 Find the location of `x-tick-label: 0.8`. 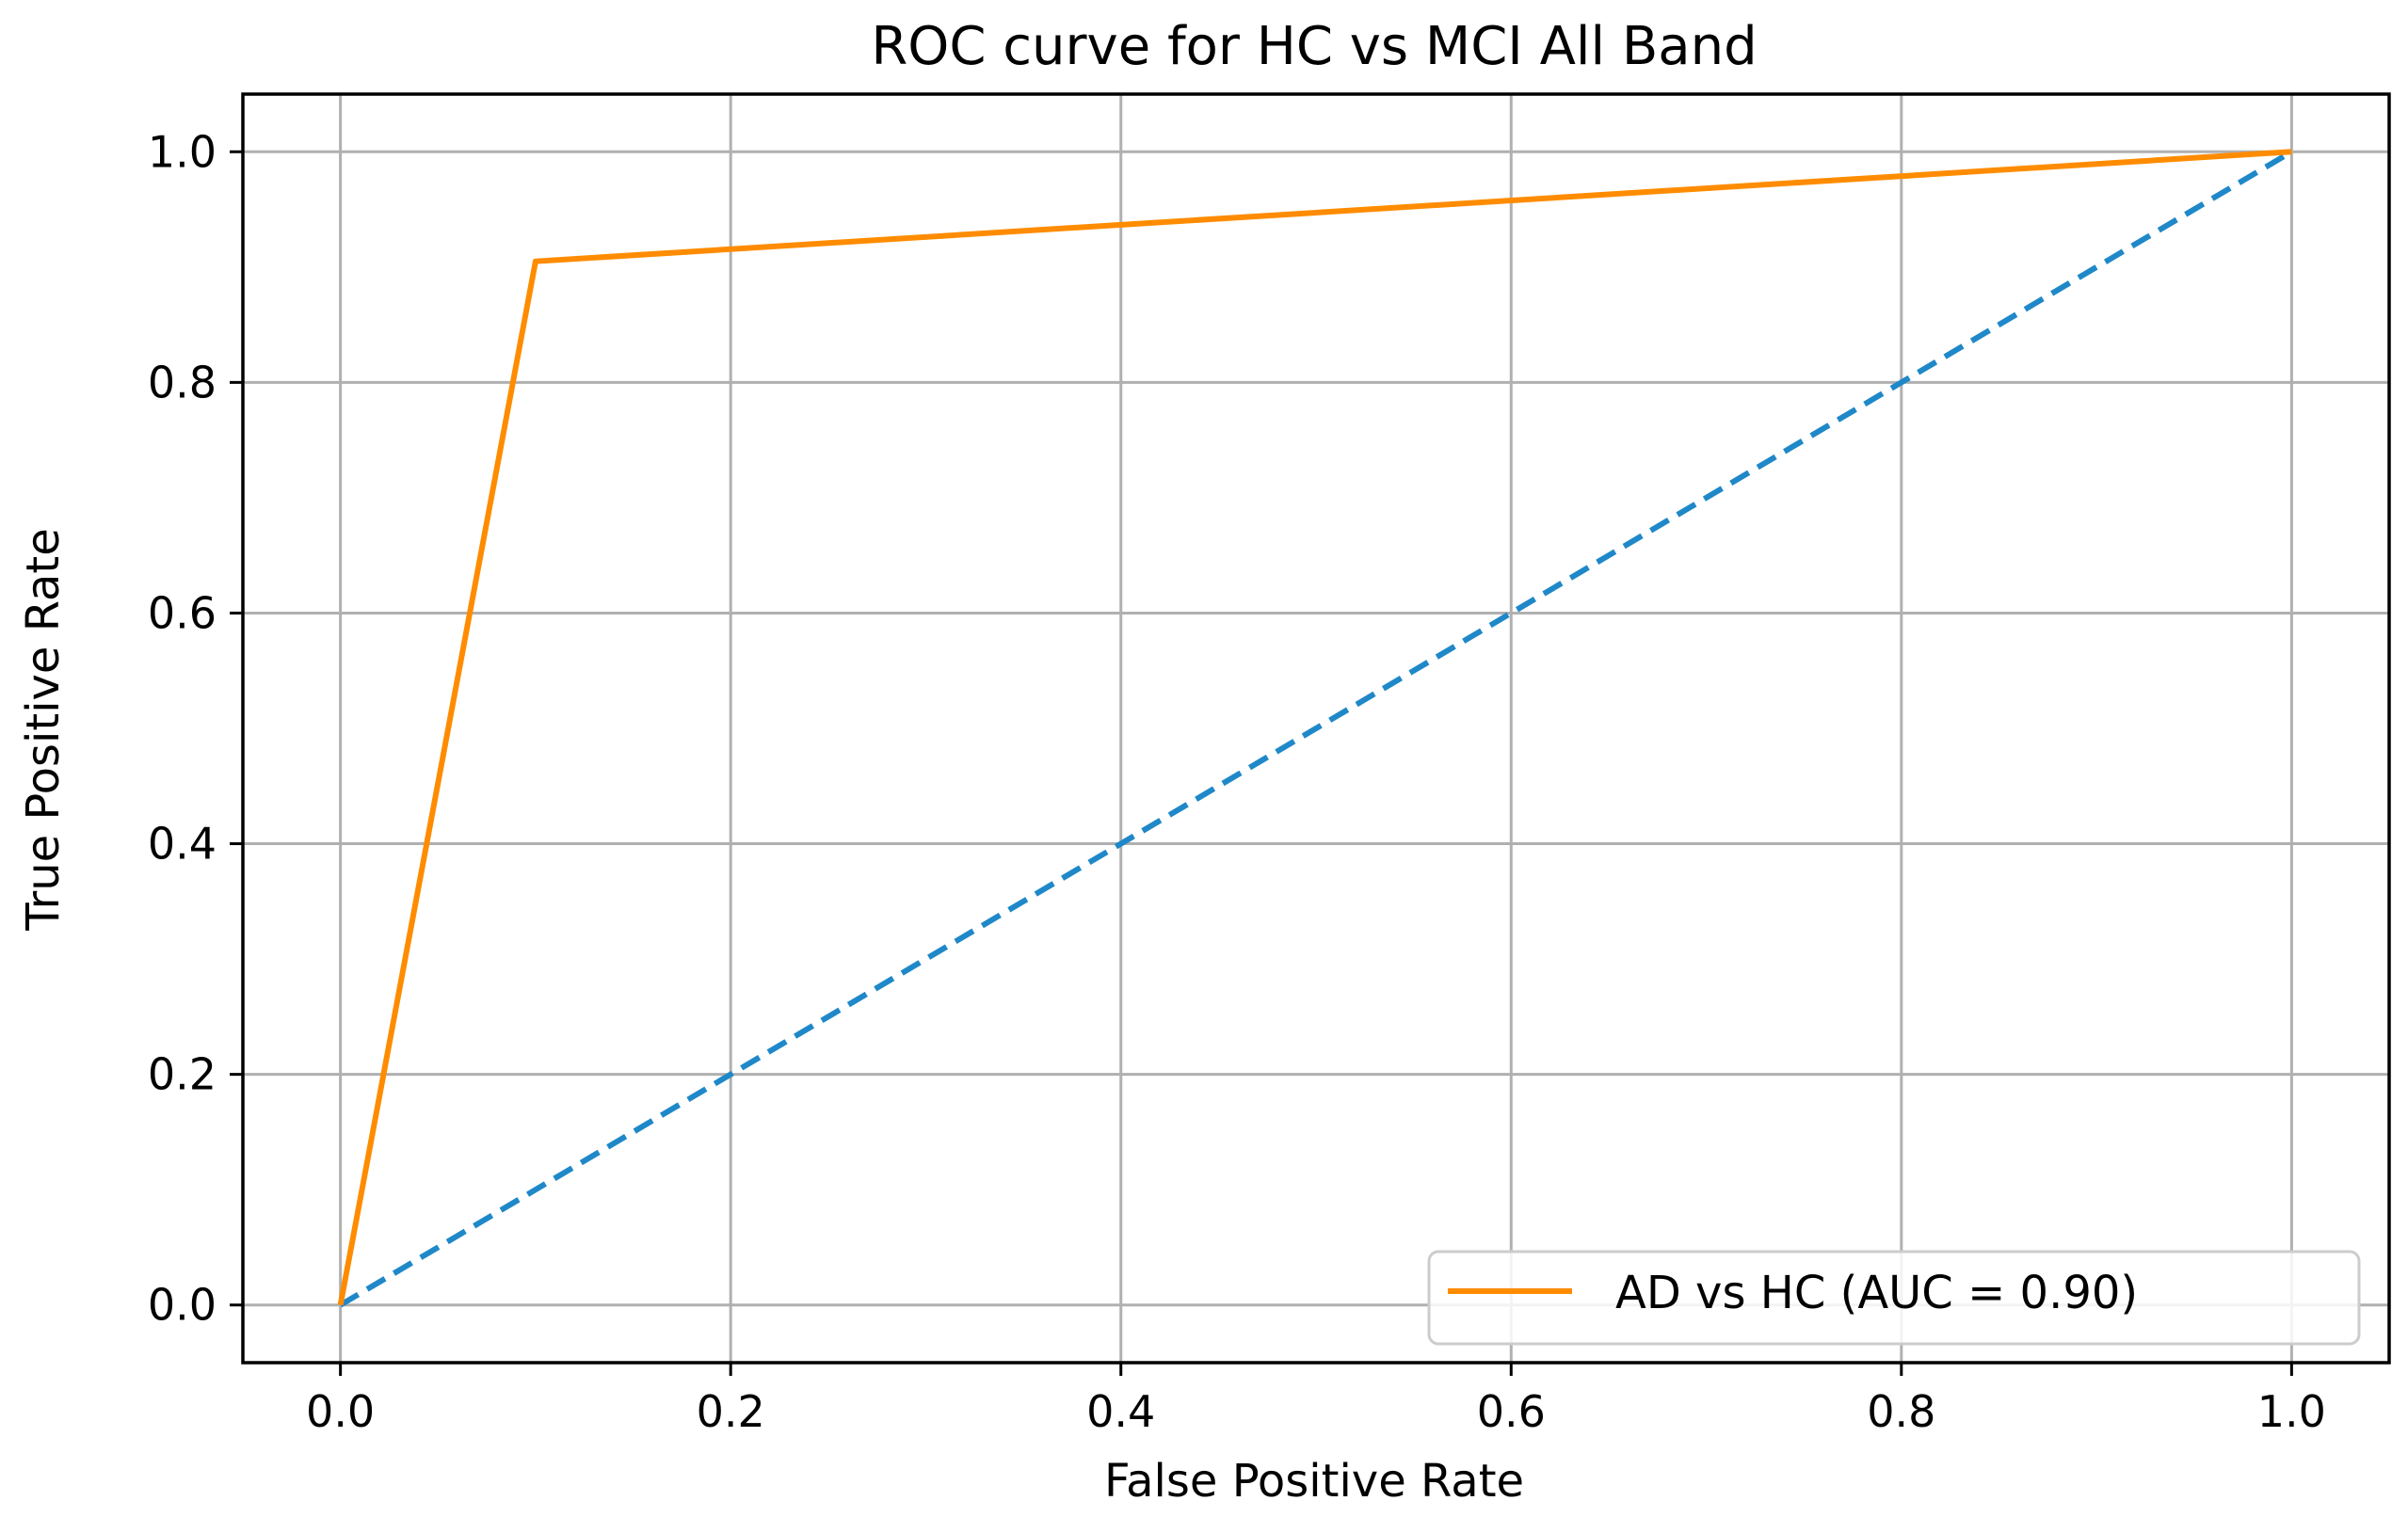

x-tick-label: 0.8 is located at coordinates (1901, 1411).